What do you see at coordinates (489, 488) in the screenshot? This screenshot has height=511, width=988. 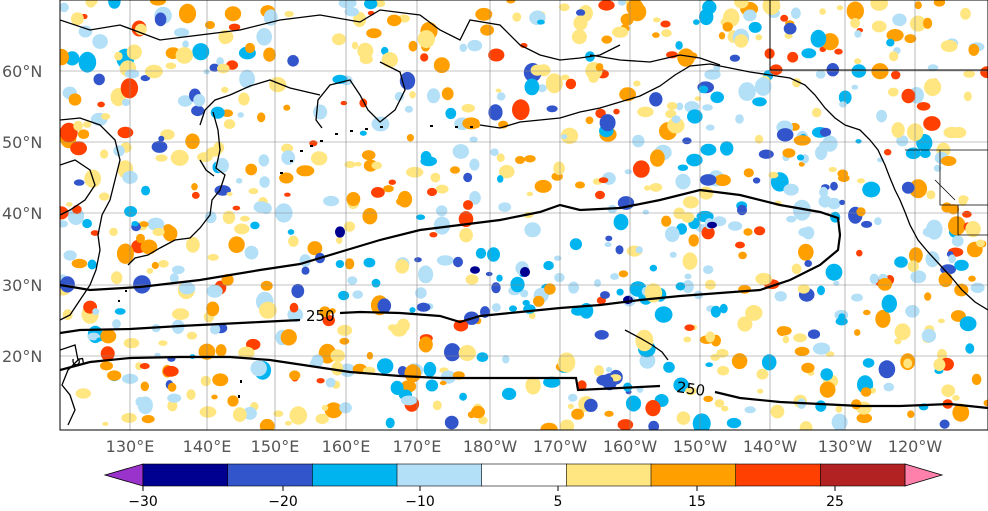 I see `colorbar-ticks` at bounding box center [489, 488].